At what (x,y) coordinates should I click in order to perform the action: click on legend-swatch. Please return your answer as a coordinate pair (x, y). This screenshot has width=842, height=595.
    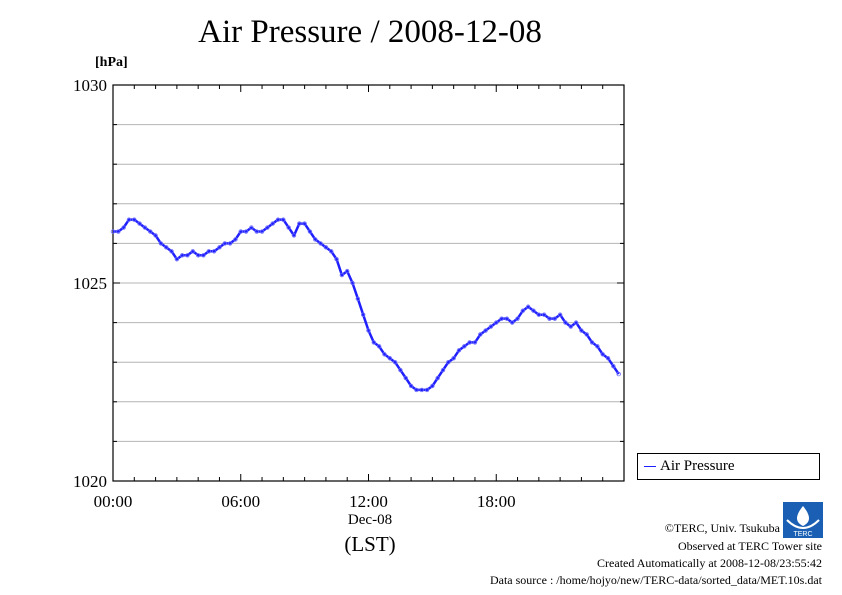
    Looking at the image, I should click on (650, 466).